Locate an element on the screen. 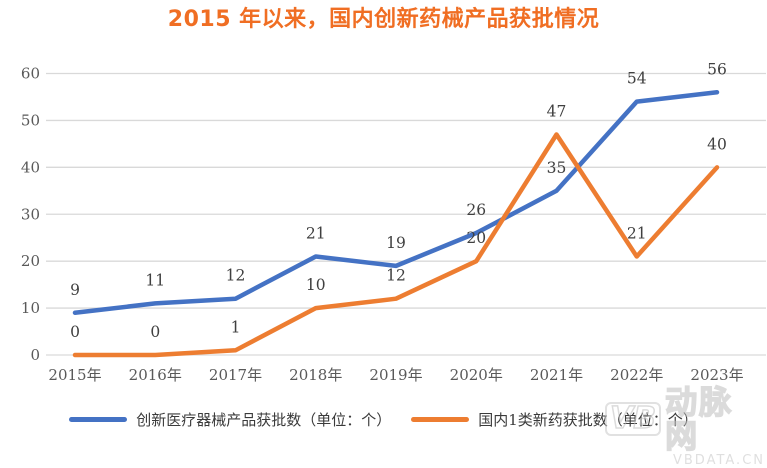  data-label-series-0: 56 is located at coordinates (717, 69).